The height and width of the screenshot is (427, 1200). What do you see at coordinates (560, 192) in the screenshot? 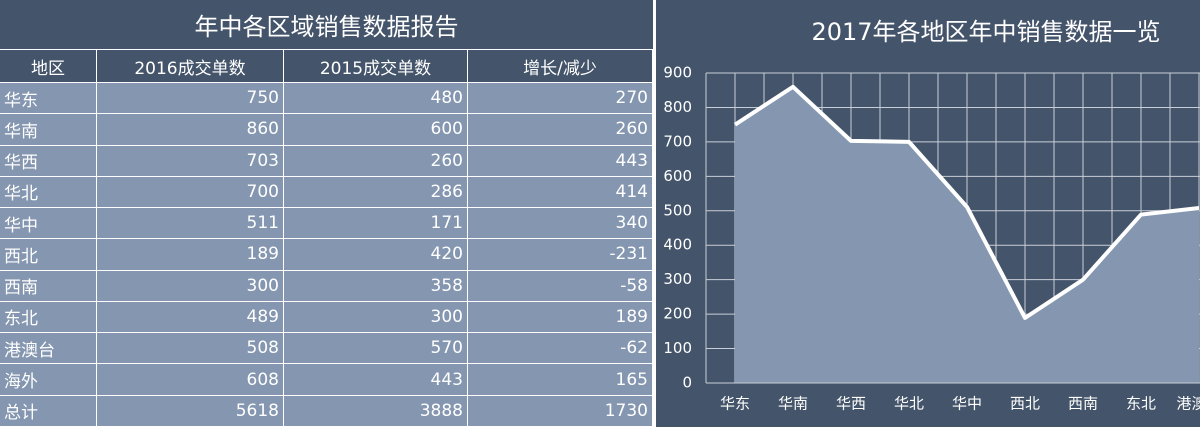
I see `table-cell: 414` at bounding box center [560, 192].